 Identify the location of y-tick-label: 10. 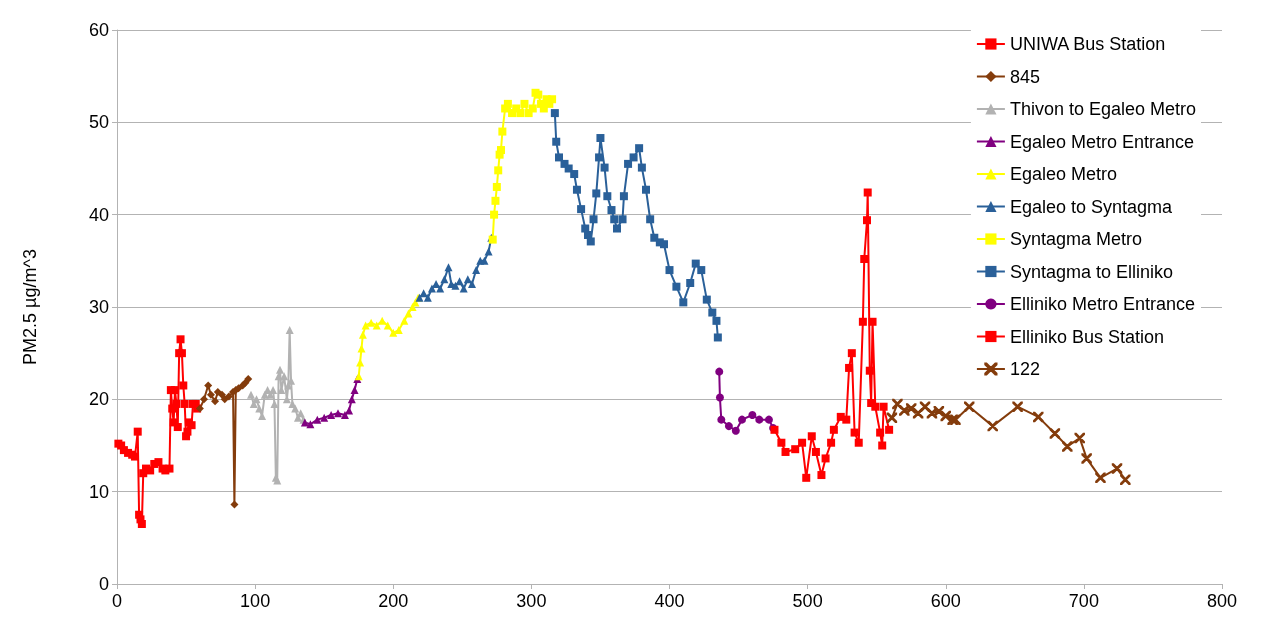
(98, 491).